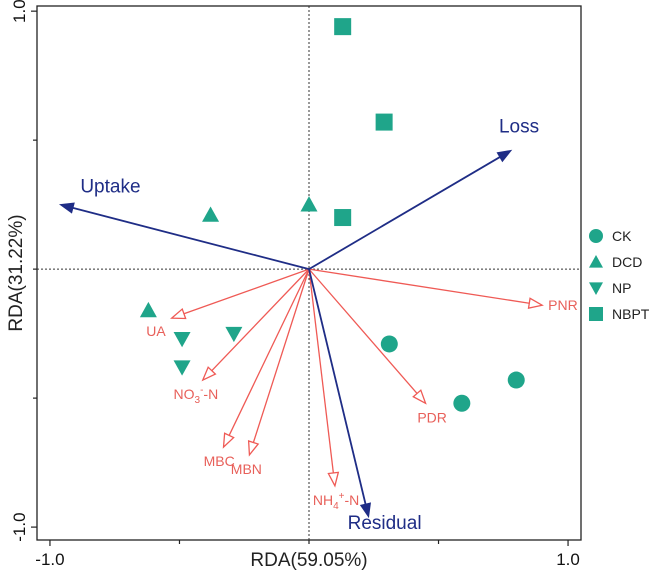 This screenshot has height=572, width=657. I want to click on arrowhead-mbn, so click(253, 448).